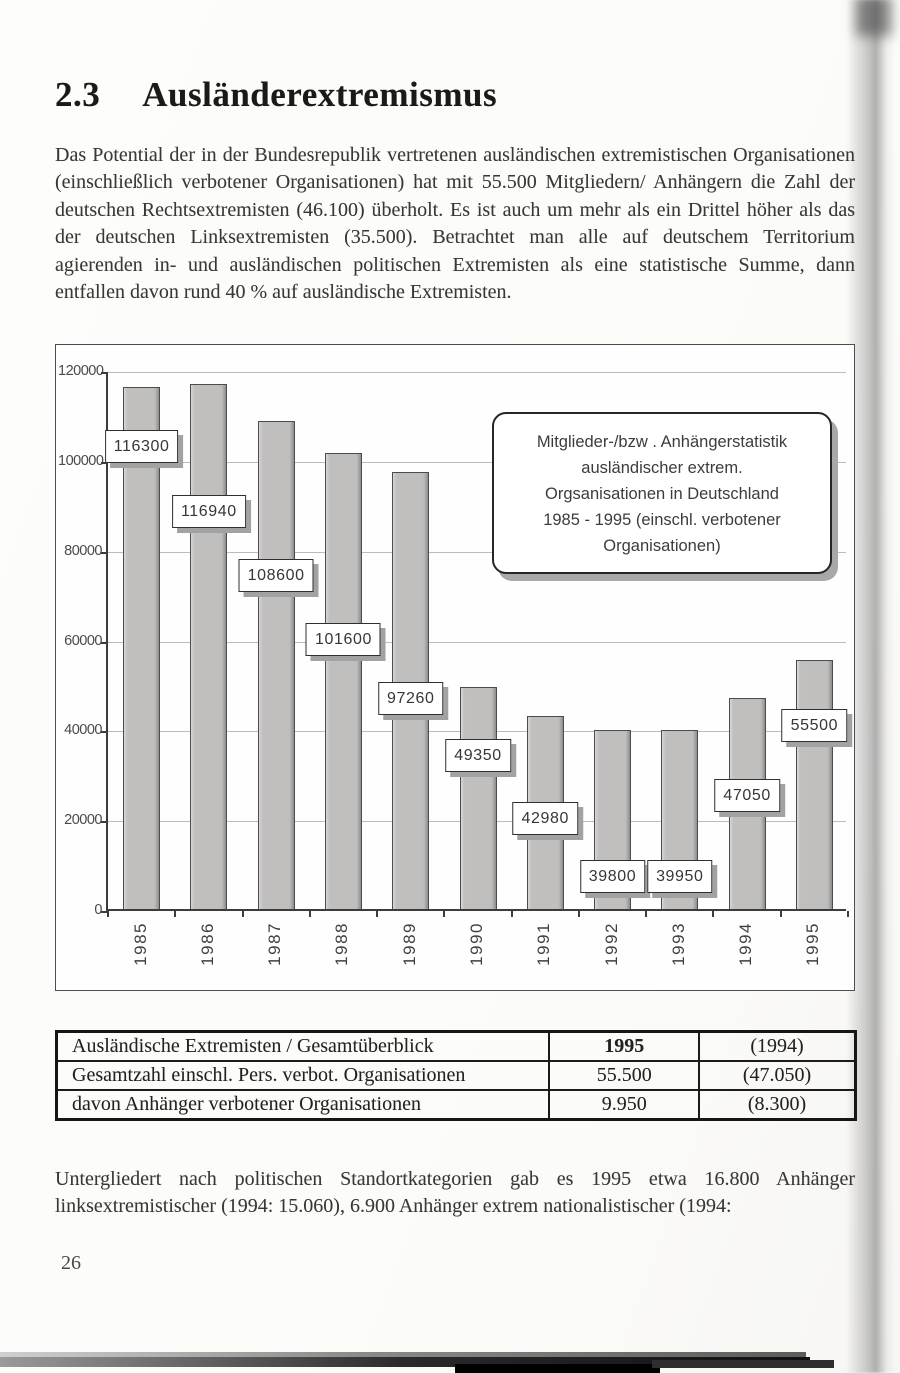 This screenshot has width=900, height=1373. Describe the element at coordinates (678, 944) in the screenshot. I see `x-axis-label: 1993` at that location.